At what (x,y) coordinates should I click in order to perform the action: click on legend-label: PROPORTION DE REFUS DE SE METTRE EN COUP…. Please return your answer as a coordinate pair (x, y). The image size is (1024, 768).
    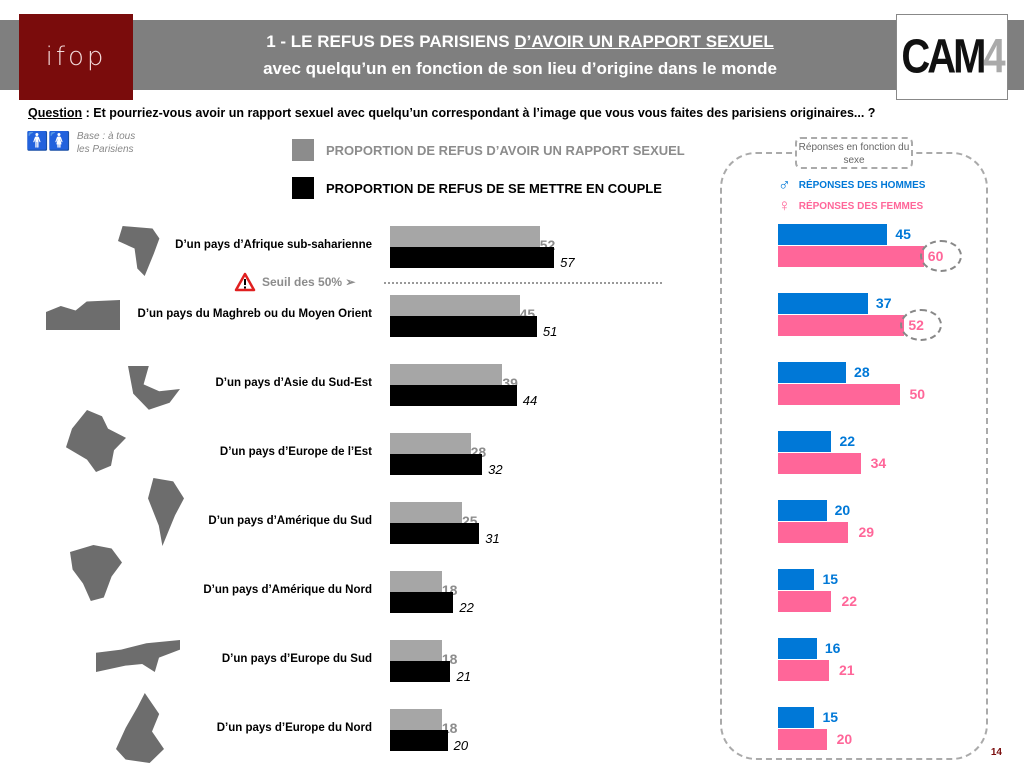
    Looking at the image, I should click on (494, 188).